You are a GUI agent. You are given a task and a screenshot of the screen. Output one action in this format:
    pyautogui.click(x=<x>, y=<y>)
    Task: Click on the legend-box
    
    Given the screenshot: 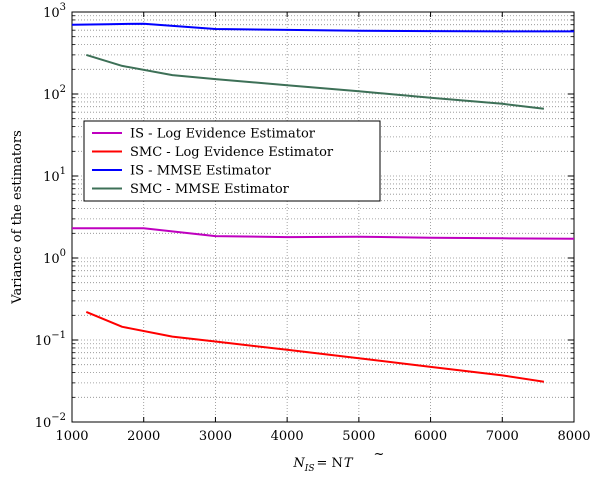 What is the action you would take?
    pyautogui.click(x=232, y=161)
    